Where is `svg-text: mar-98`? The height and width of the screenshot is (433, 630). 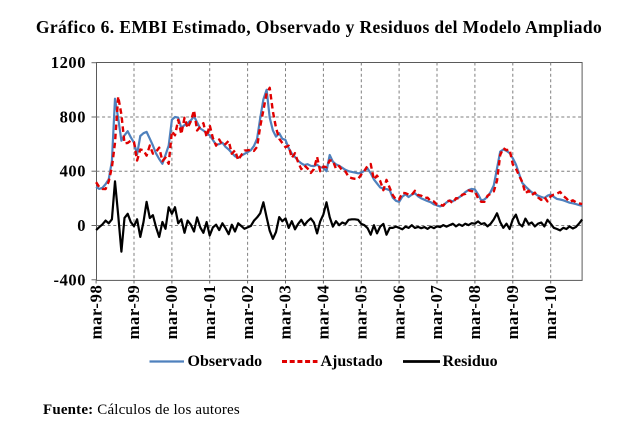 svg-text: mar-98 is located at coordinates (95, 312).